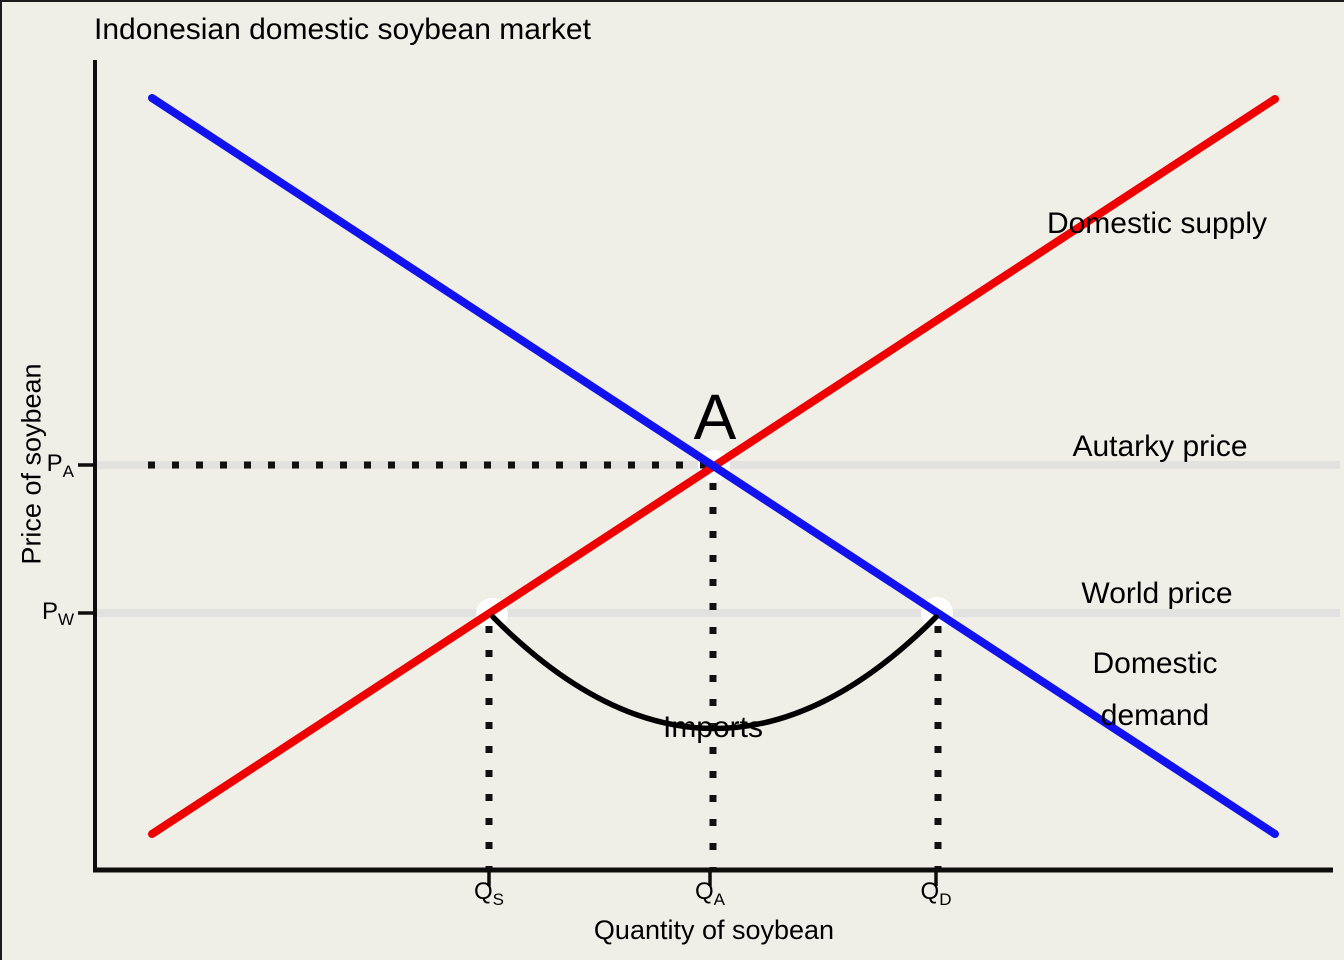 Image resolution: width=1344 pixels, height=960 pixels. What do you see at coordinates (945, 899) in the screenshot?
I see `x-tick-qd-sub: D` at bounding box center [945, 899].